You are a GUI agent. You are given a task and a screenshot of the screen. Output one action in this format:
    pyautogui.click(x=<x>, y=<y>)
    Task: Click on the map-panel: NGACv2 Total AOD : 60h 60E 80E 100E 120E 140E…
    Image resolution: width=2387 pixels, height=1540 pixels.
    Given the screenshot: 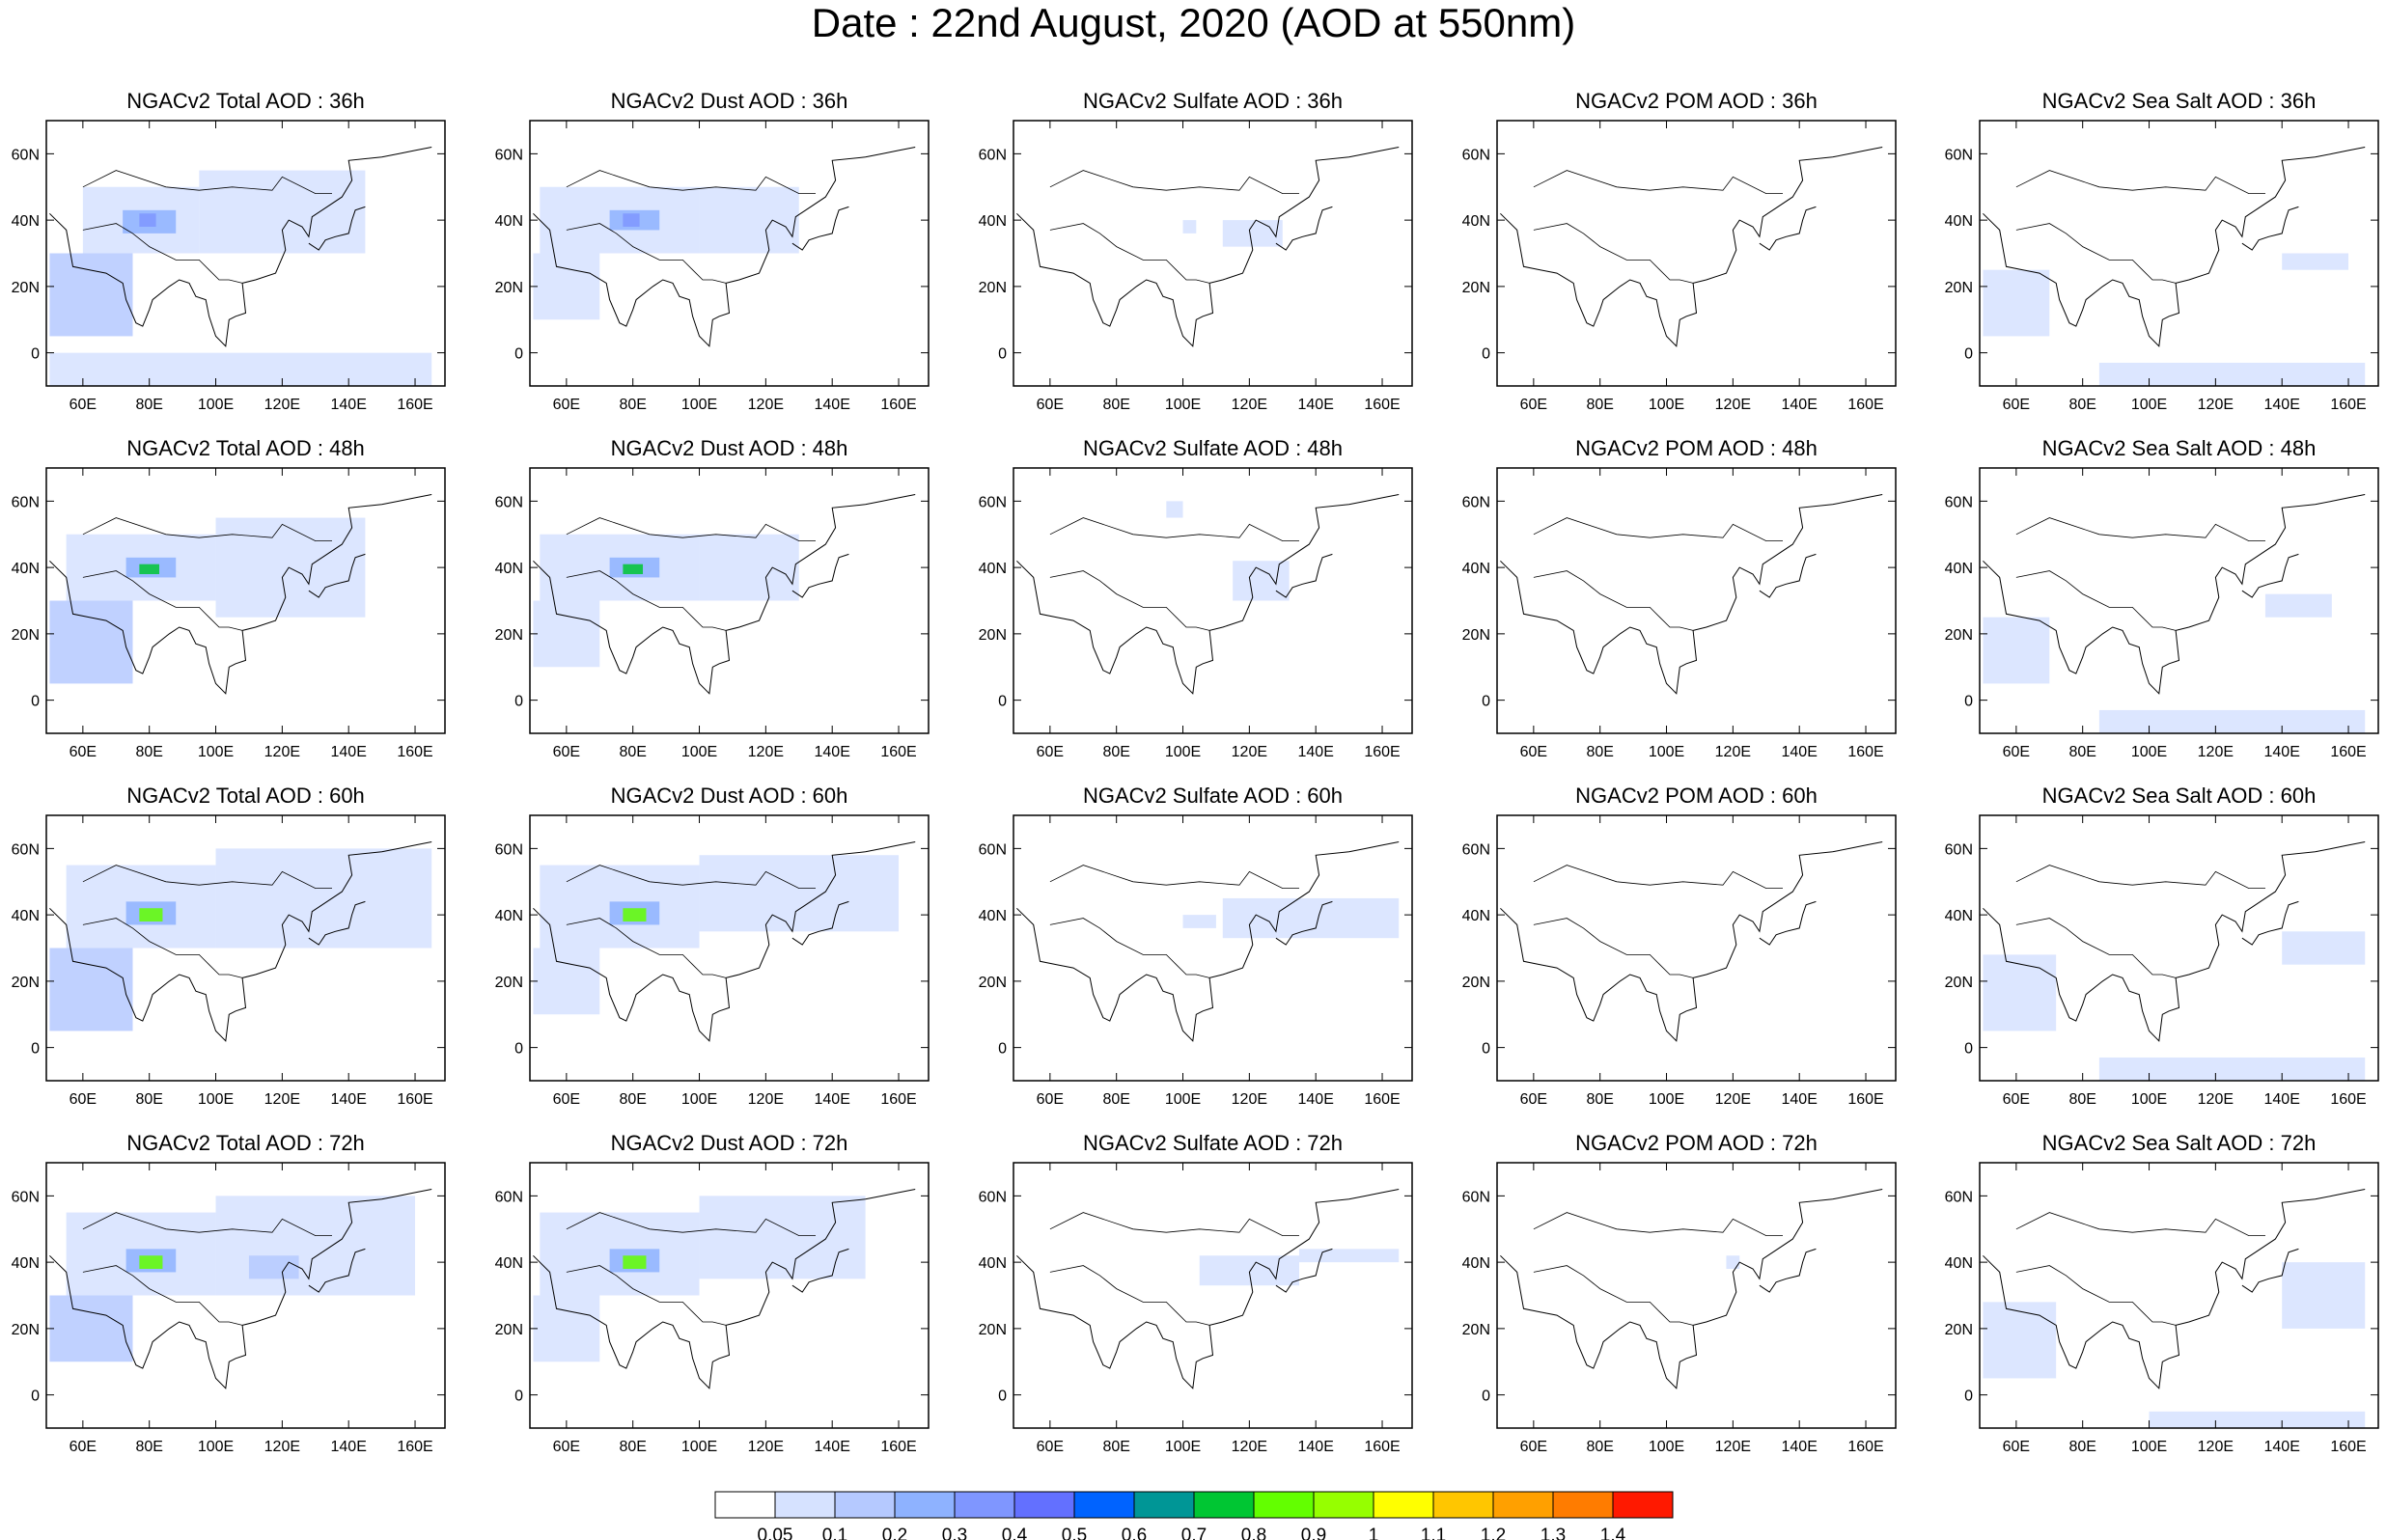 What is the action you would take?
    pyautogui.click(x=229, y=946)
    